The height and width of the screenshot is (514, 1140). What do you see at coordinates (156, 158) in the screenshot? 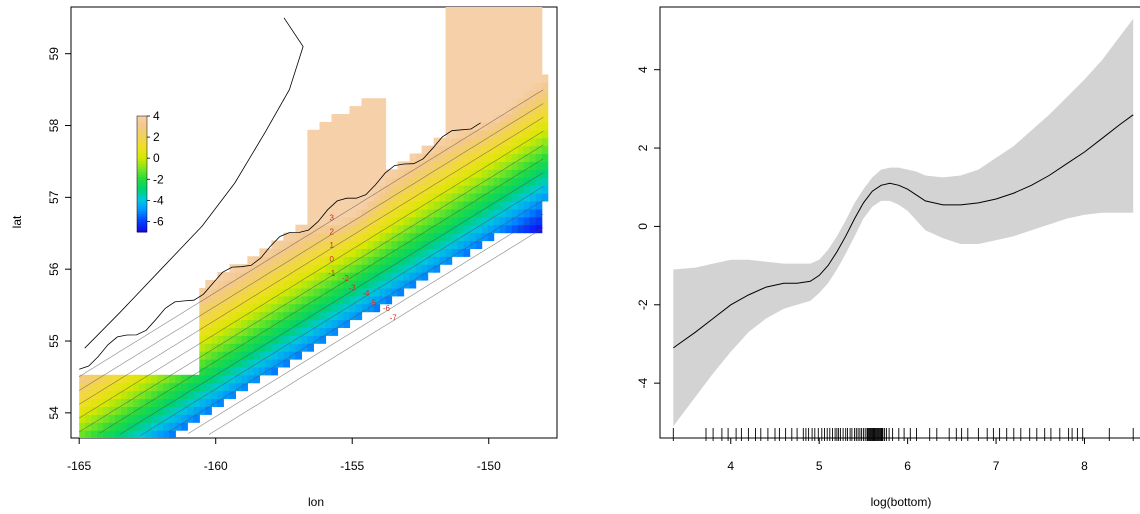
I see `legend-tick-label: 0` at bounding box center [156, 158].